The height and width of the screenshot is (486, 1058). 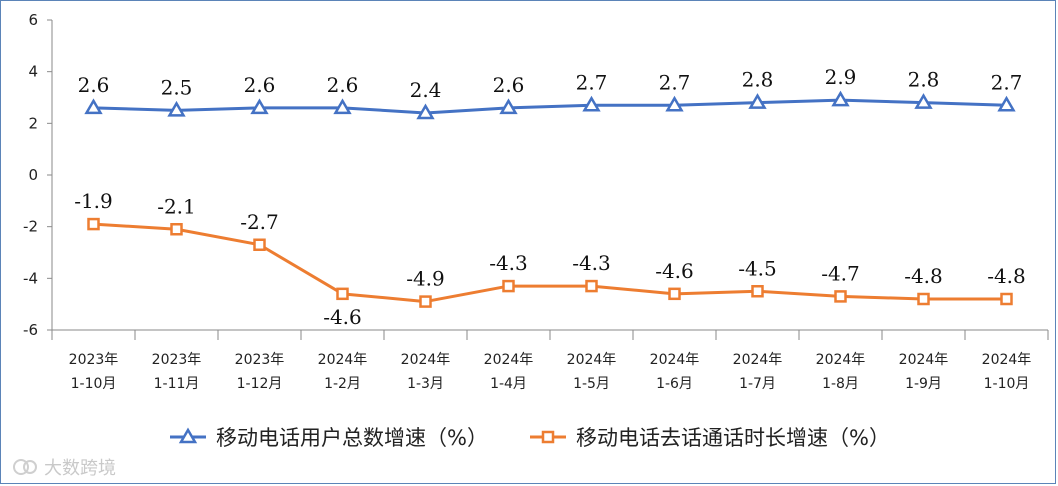 What do you see at coordinates (176, 206) in the screenshot?
I see `series-1-data-label: -2.1` at bounding box center [176, 206].